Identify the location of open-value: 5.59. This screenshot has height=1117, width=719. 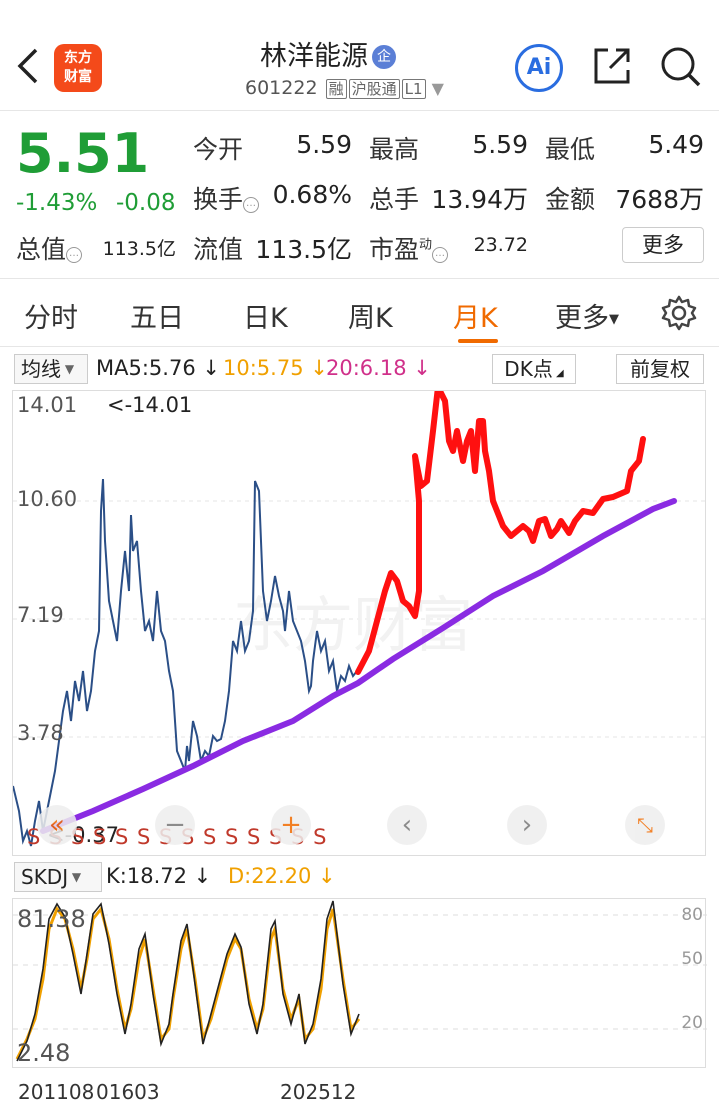
(324, 144).